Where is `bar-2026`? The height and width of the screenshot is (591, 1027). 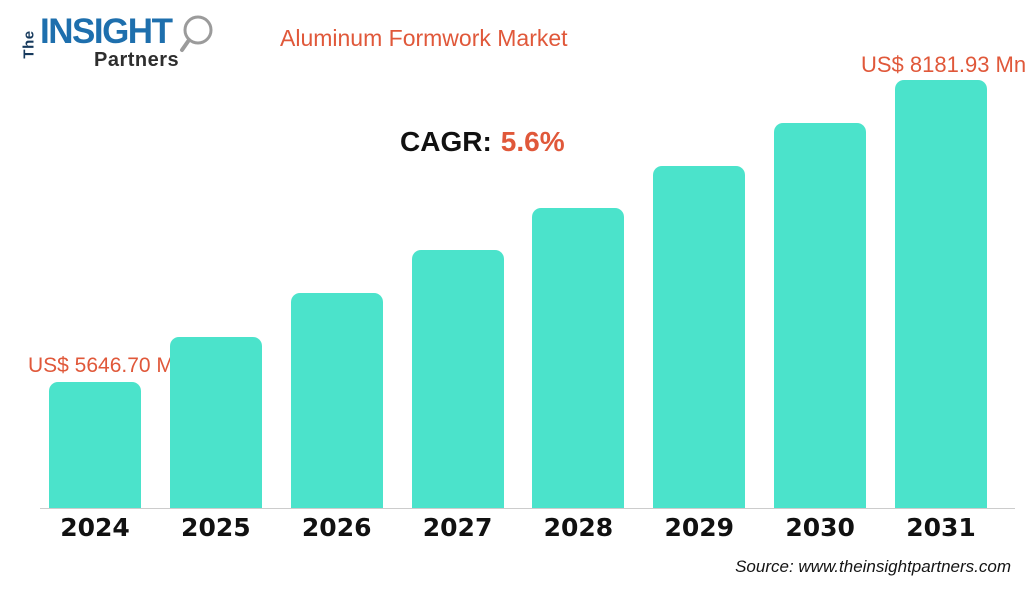 bar-2026 is located at coordinates (336, 400).